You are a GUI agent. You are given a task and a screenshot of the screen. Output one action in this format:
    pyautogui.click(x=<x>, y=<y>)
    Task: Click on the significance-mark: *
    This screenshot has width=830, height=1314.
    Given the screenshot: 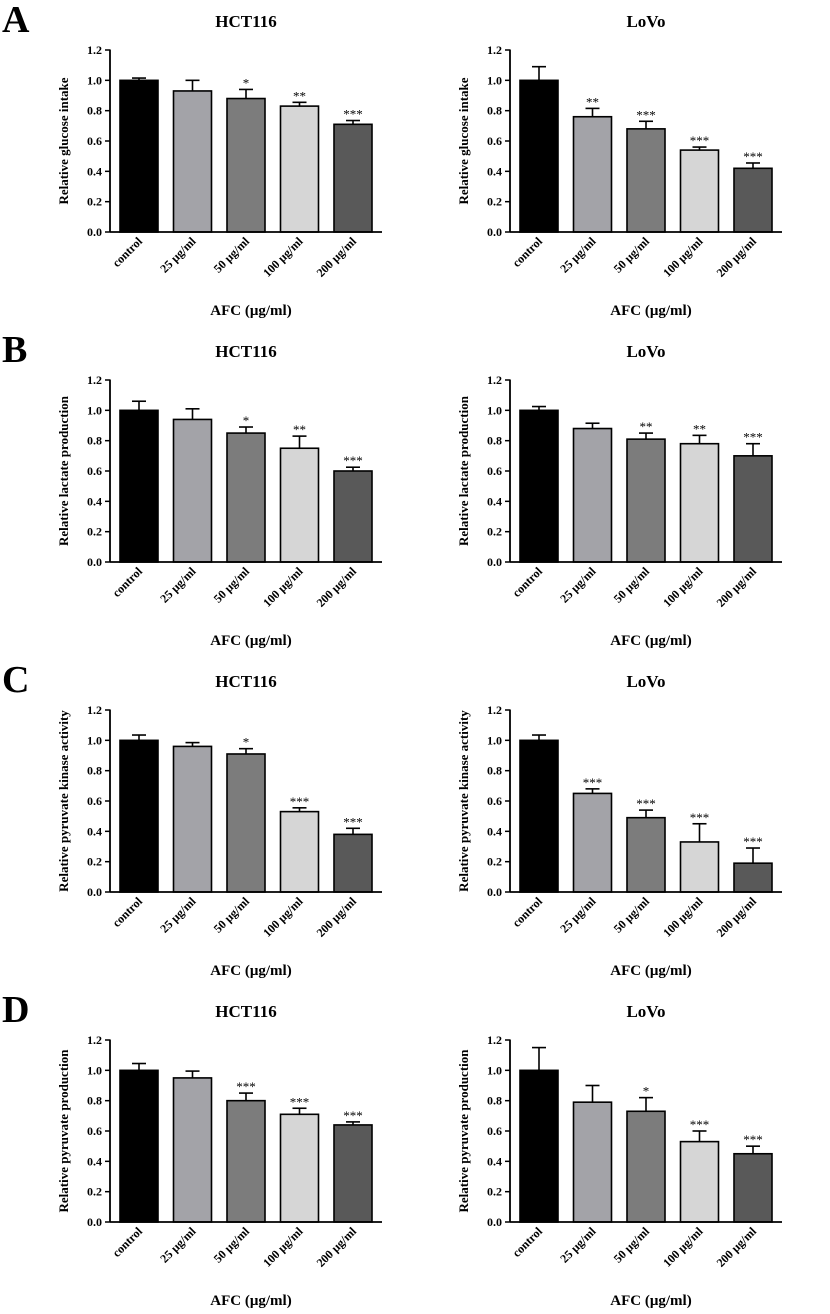 What is the action you would take?
    pyautogui.click(x=246, y=742)
    